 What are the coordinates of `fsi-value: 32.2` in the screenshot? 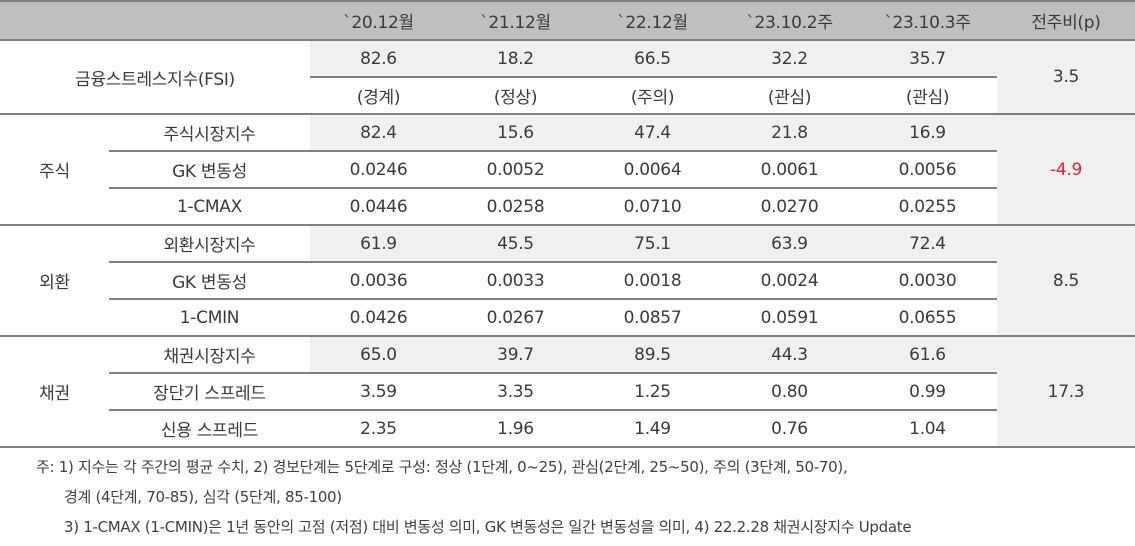 It's located at (789, 58).